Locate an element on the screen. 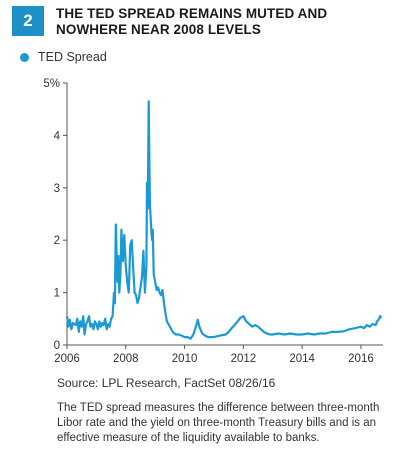 Image resolution: width=419 pixels, height=460 pixels. x-tick-label: 2012 is located at coordinates (244, 359).